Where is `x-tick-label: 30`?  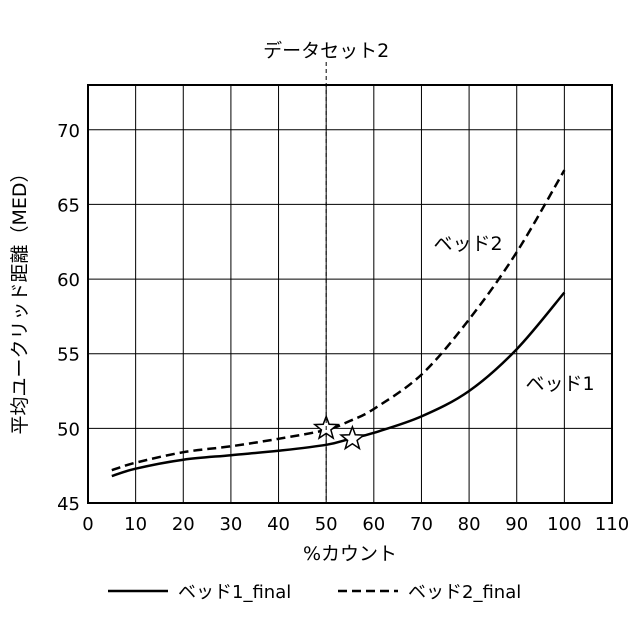
x-tick-label: 30 is located at coordinates (230, 524).